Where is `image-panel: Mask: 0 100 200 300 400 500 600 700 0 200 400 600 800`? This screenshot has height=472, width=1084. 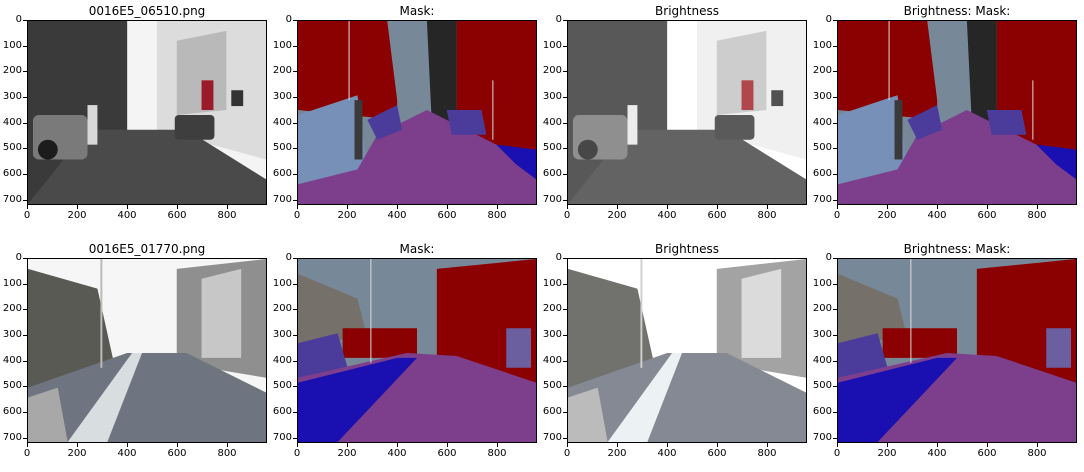 image-panel: Mask: 0 100 200 300 400 500 600 700 0 200 400 600 800 is located at coordinates (405, 357).